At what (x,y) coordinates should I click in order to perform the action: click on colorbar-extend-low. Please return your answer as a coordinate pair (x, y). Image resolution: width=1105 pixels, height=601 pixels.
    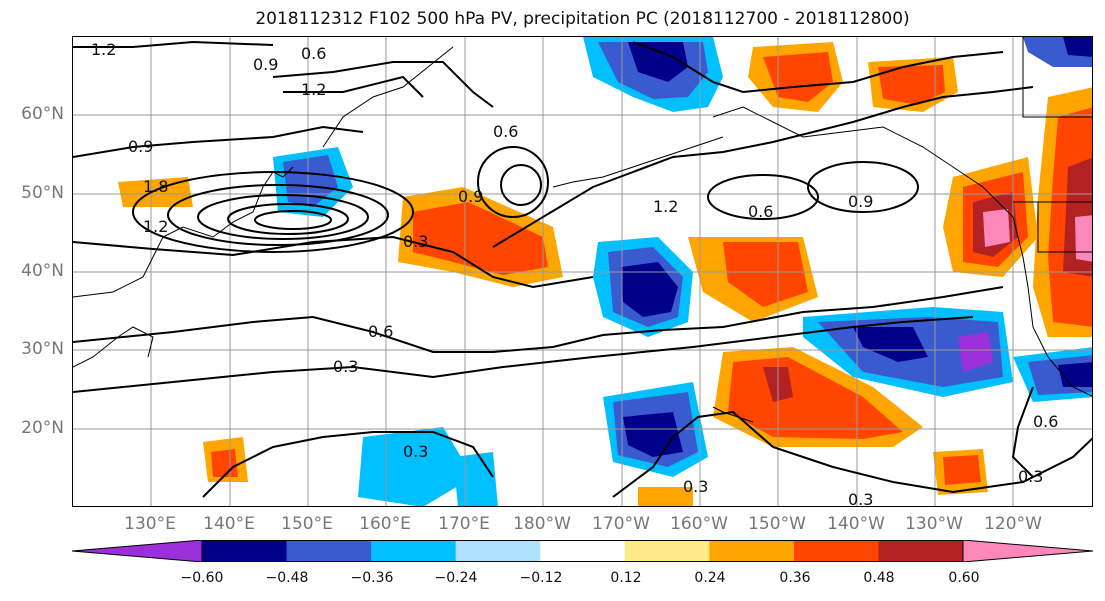
    Looking at the image, I should click on (137, 551).